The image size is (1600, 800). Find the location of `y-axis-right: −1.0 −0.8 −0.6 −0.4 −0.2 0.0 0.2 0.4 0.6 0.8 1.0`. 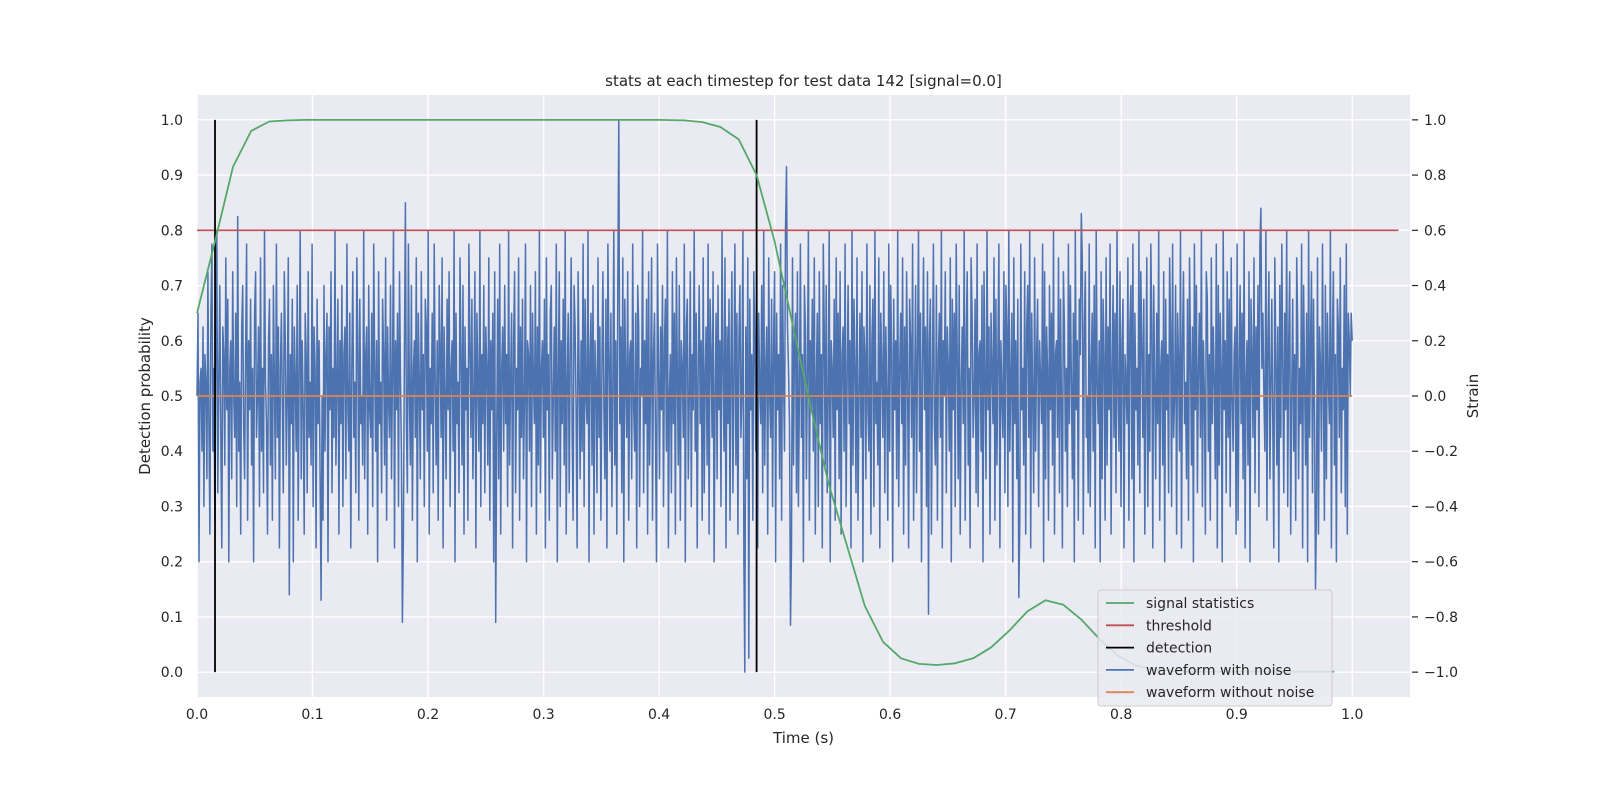

y-axis-right: −1.0 −0.8 −0.6 −0.4 −0.2 0.0 0.2 0.4 0.6 0.8 1.0 is located at coordinates (1435, 397).